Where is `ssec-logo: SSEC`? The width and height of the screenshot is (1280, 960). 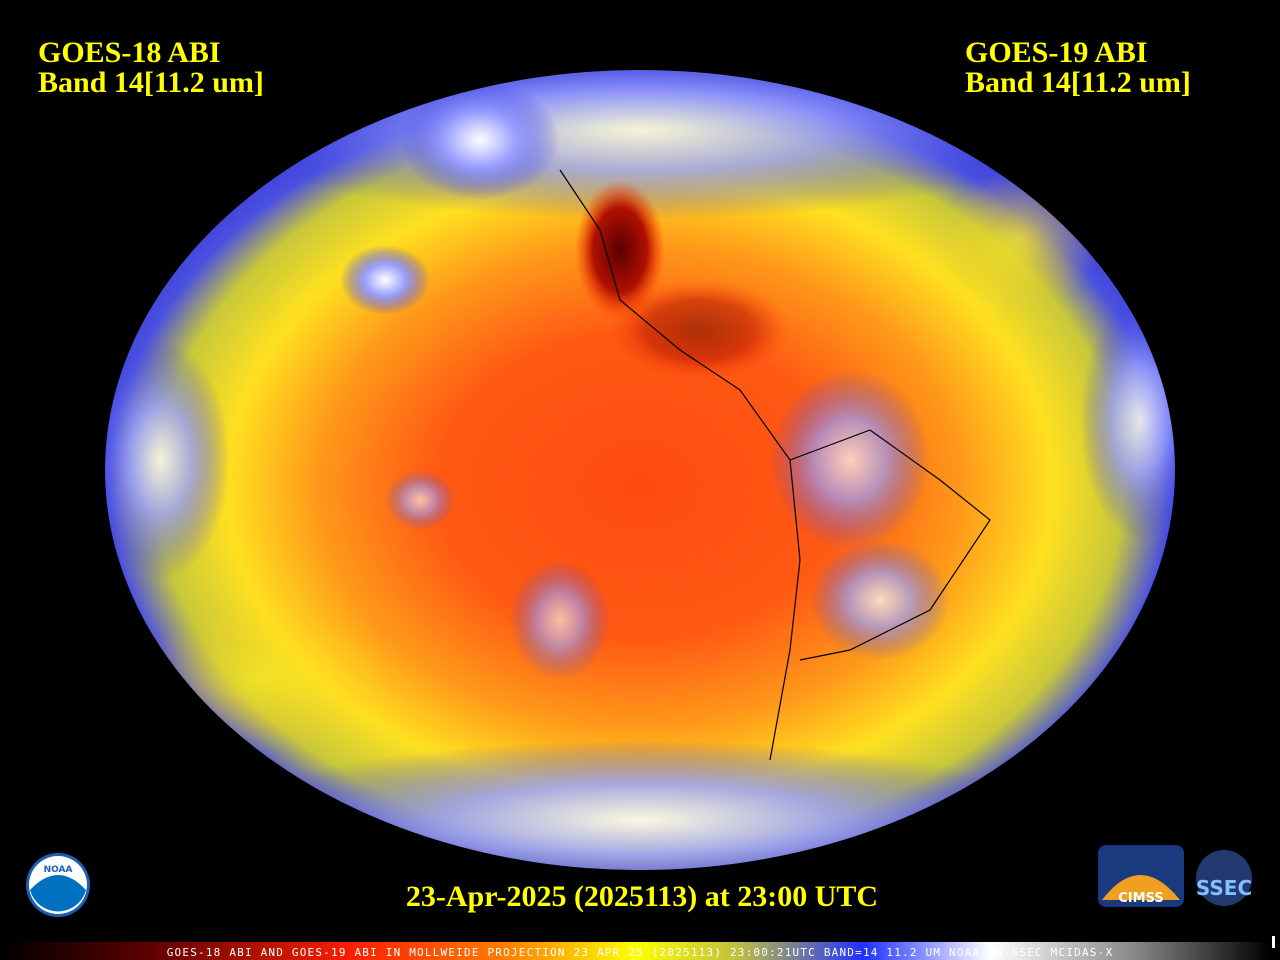
ssec-logo: SSEC is located at coordinates (1224, 878).